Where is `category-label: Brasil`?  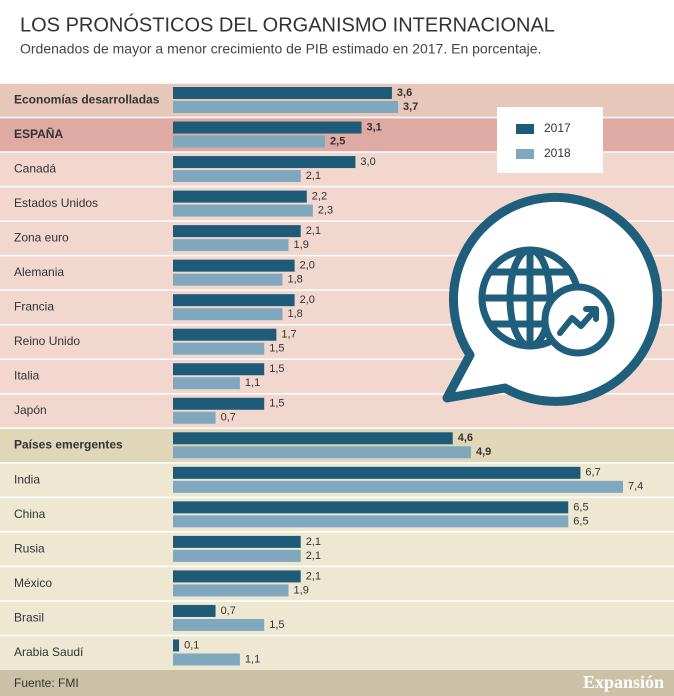 category-label: Brasil is located at coordinates (29, 617).